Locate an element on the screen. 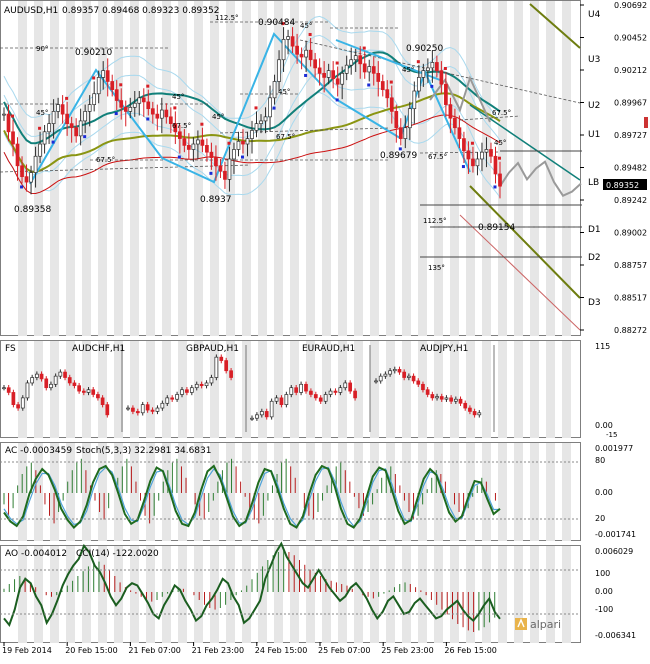 The width and height of the screenshot is (650, 664). ac-scale-label: 0.00 is located at coordinates (604, 492).